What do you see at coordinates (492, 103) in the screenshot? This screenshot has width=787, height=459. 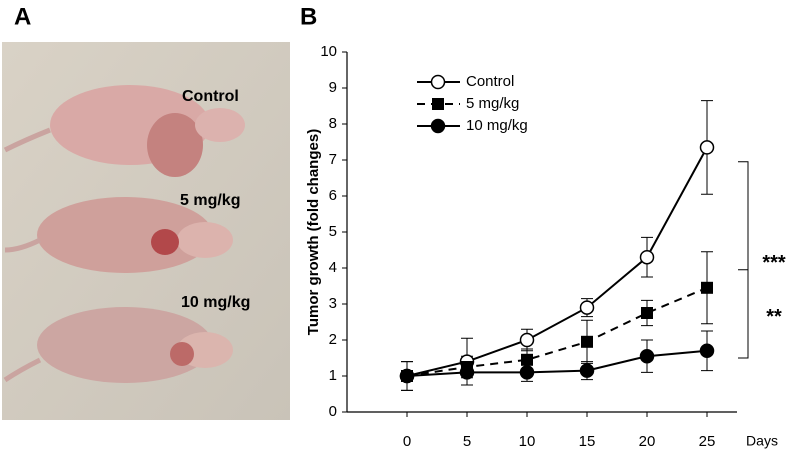 I see `legend-label: 5 mg/kg` at bounding box center [492, 103].